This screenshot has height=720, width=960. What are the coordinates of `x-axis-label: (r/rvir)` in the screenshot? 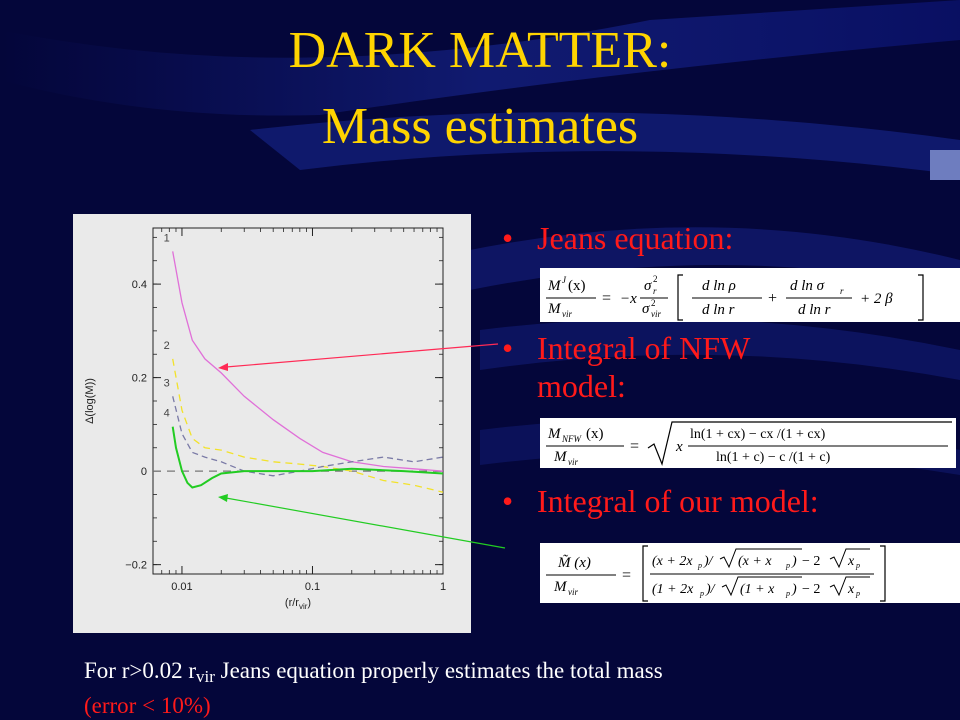 It's located at (298, 604).